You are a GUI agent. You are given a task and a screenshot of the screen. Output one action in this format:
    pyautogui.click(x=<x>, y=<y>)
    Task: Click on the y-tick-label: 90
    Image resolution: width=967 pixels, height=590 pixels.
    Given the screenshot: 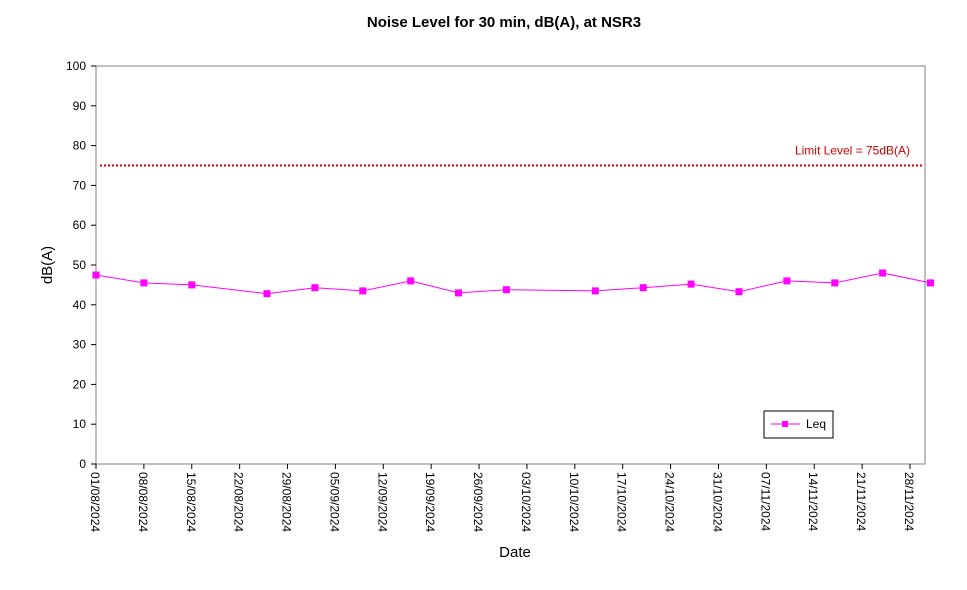 What is the action you would take?
    pyautogui.click(x=80, y=106)
    